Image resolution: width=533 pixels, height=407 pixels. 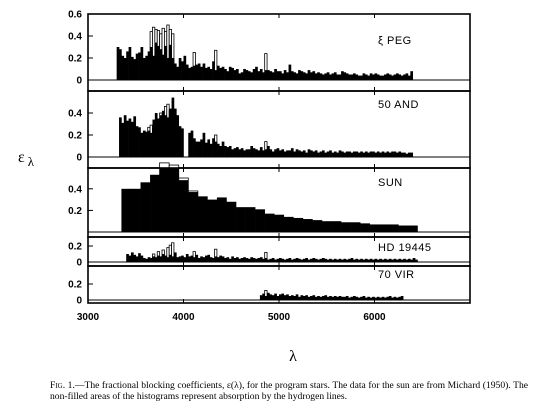 I want to click on star-label: HD 19445, so click(x=405, y=248).